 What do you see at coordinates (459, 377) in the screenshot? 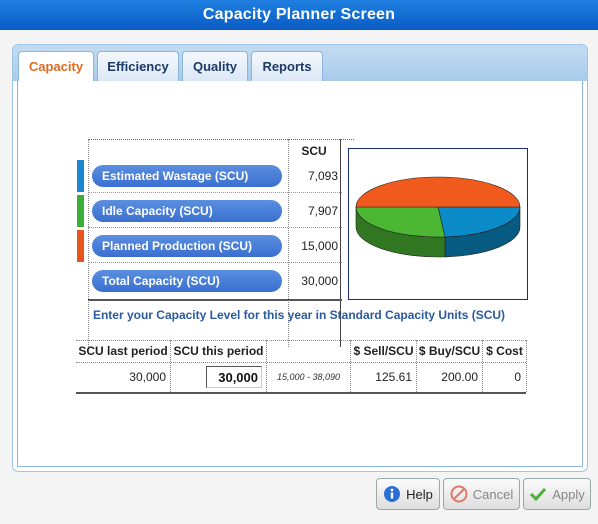
I see `buy-per-scu-value: 200.00` at bounding box center [459, 377].